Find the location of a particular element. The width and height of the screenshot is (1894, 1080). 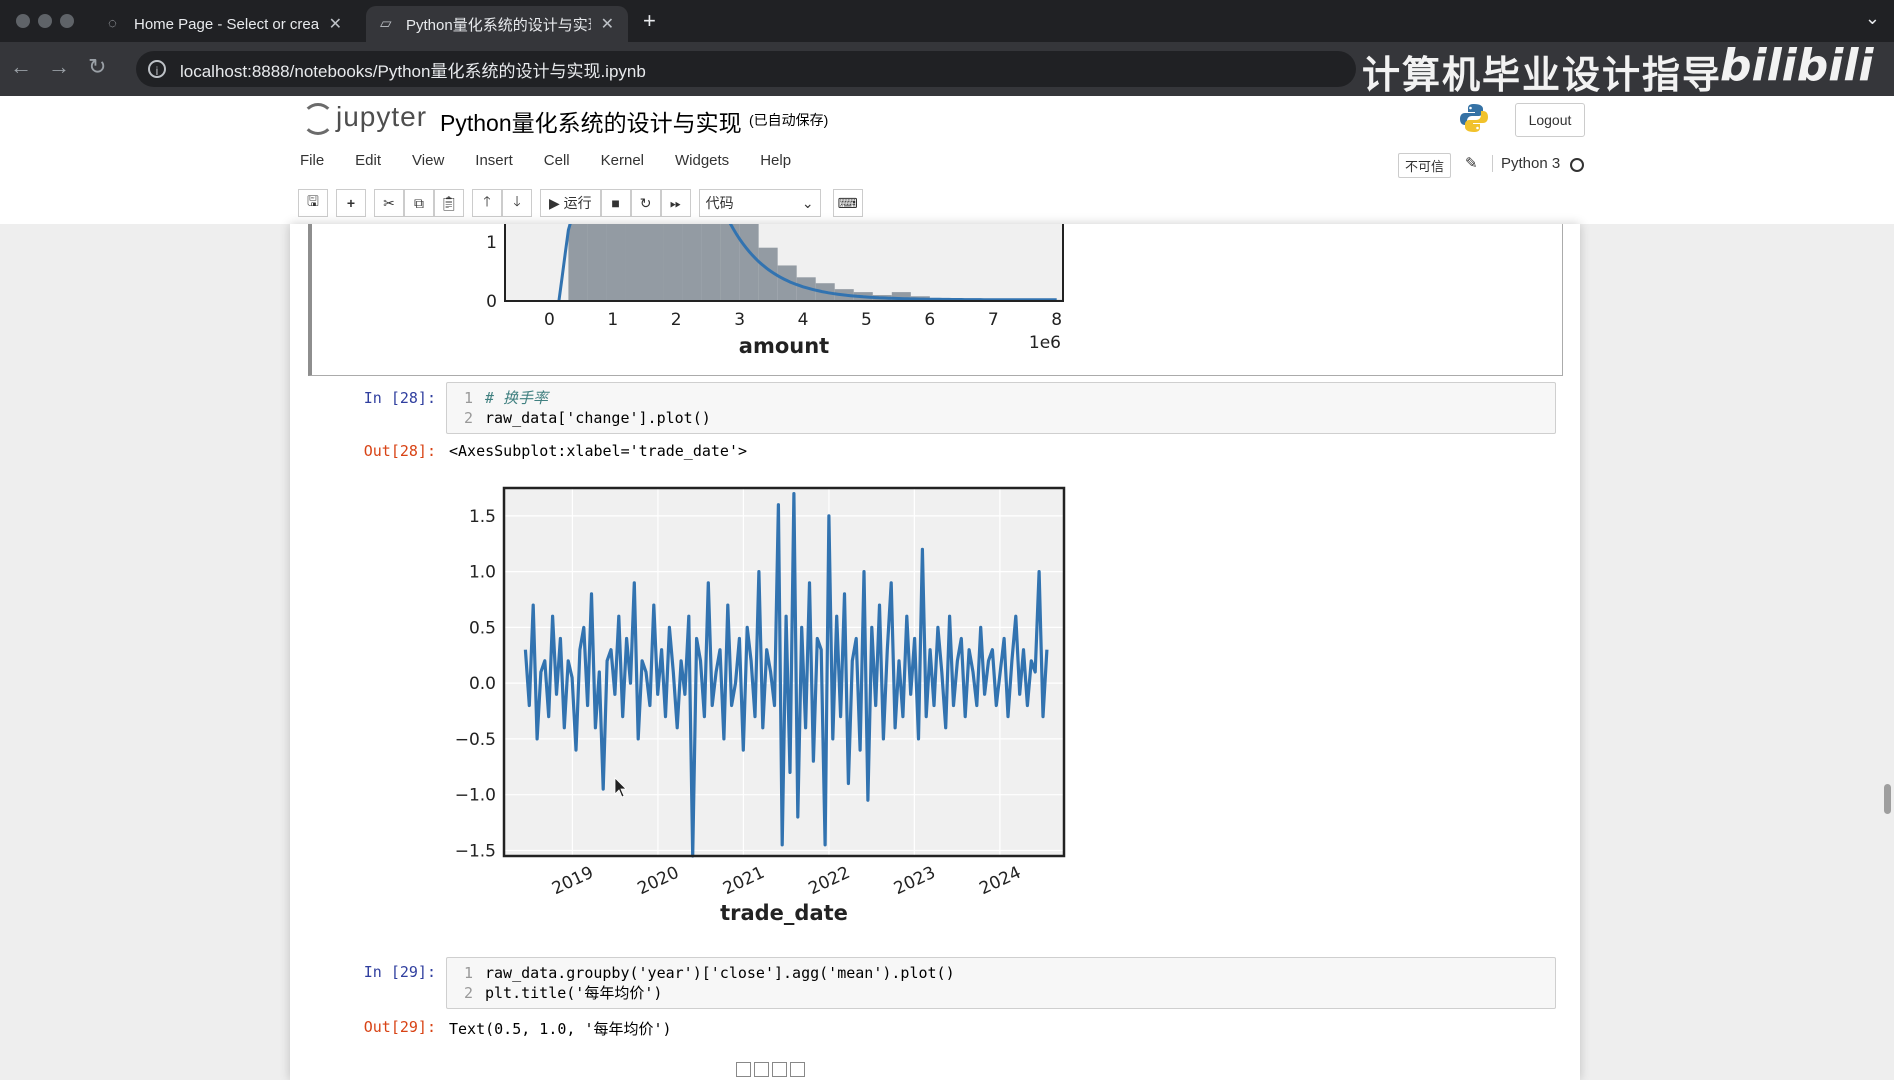

cell-prompt-in: In [29]: is located at coordinates (399, 972).